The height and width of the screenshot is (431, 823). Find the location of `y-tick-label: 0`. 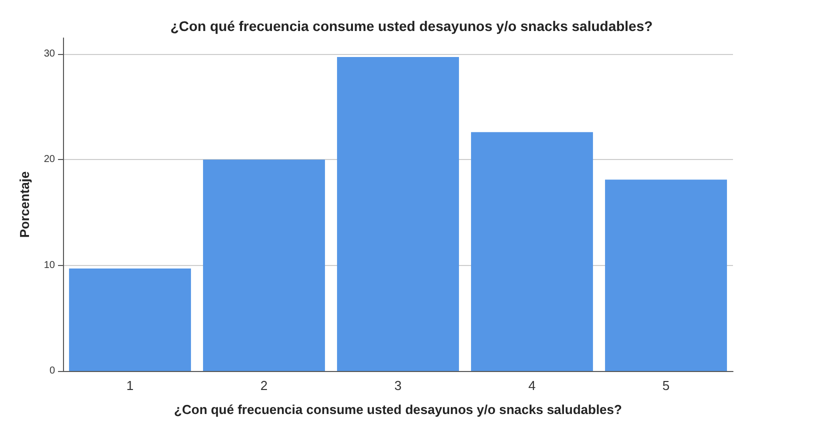

y-tick-label: 0 is located at coordinates (52, 371).